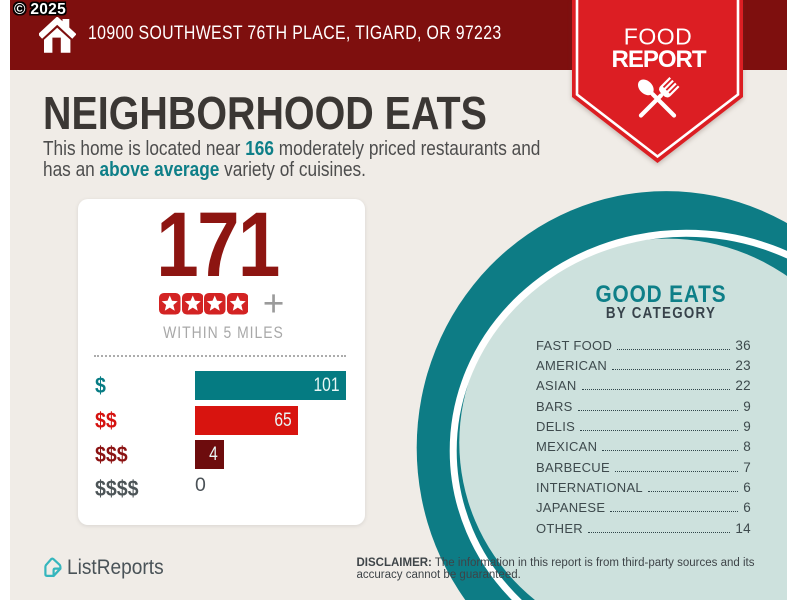 The height and width of the screenshot is (600, 800). I want to click on svg-text: FOOD, so click(658, 37).